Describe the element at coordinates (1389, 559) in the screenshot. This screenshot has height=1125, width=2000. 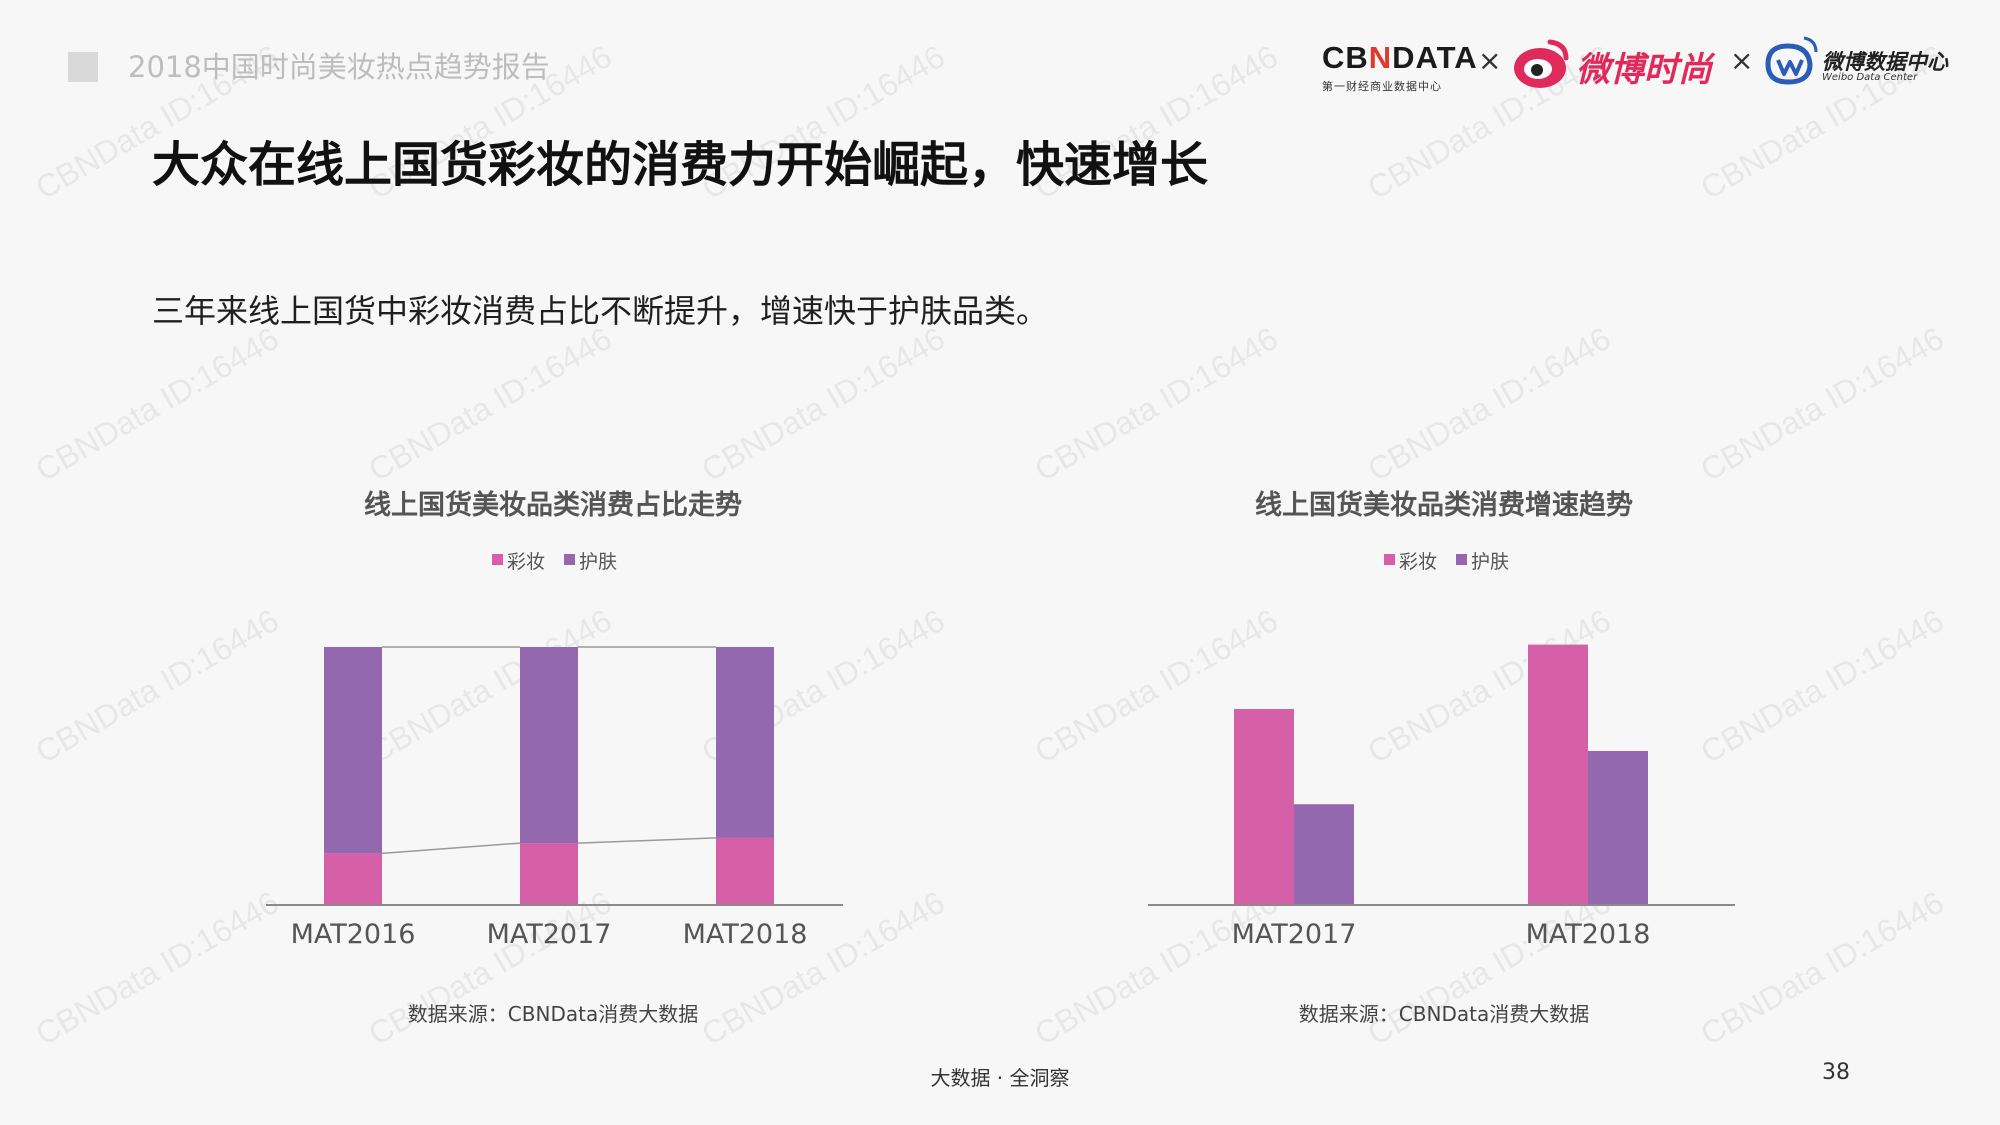
I see `chart2-legend-swatch-makeup` at that location.